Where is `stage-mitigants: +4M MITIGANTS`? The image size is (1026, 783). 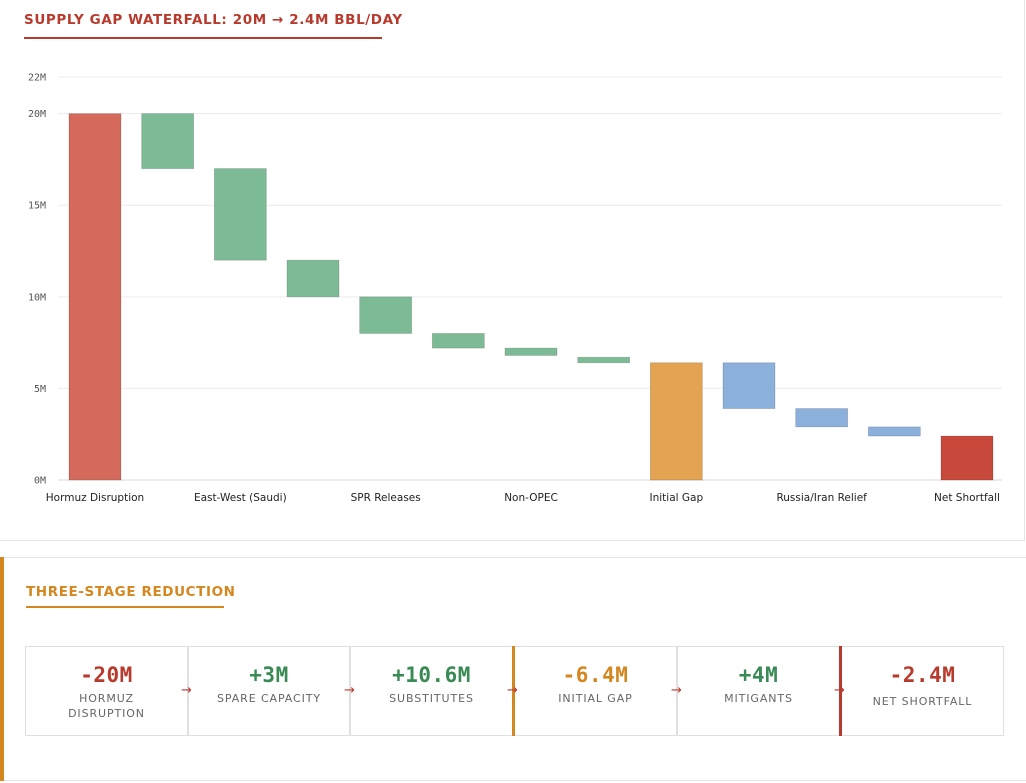
stage-mitigants: +4M MITIGANTS is located at coordinates (758, 691).